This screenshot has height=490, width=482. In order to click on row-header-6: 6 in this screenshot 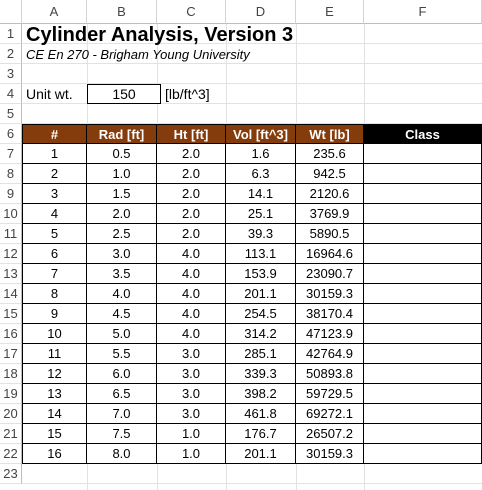, I will do `click(11, 134)`.